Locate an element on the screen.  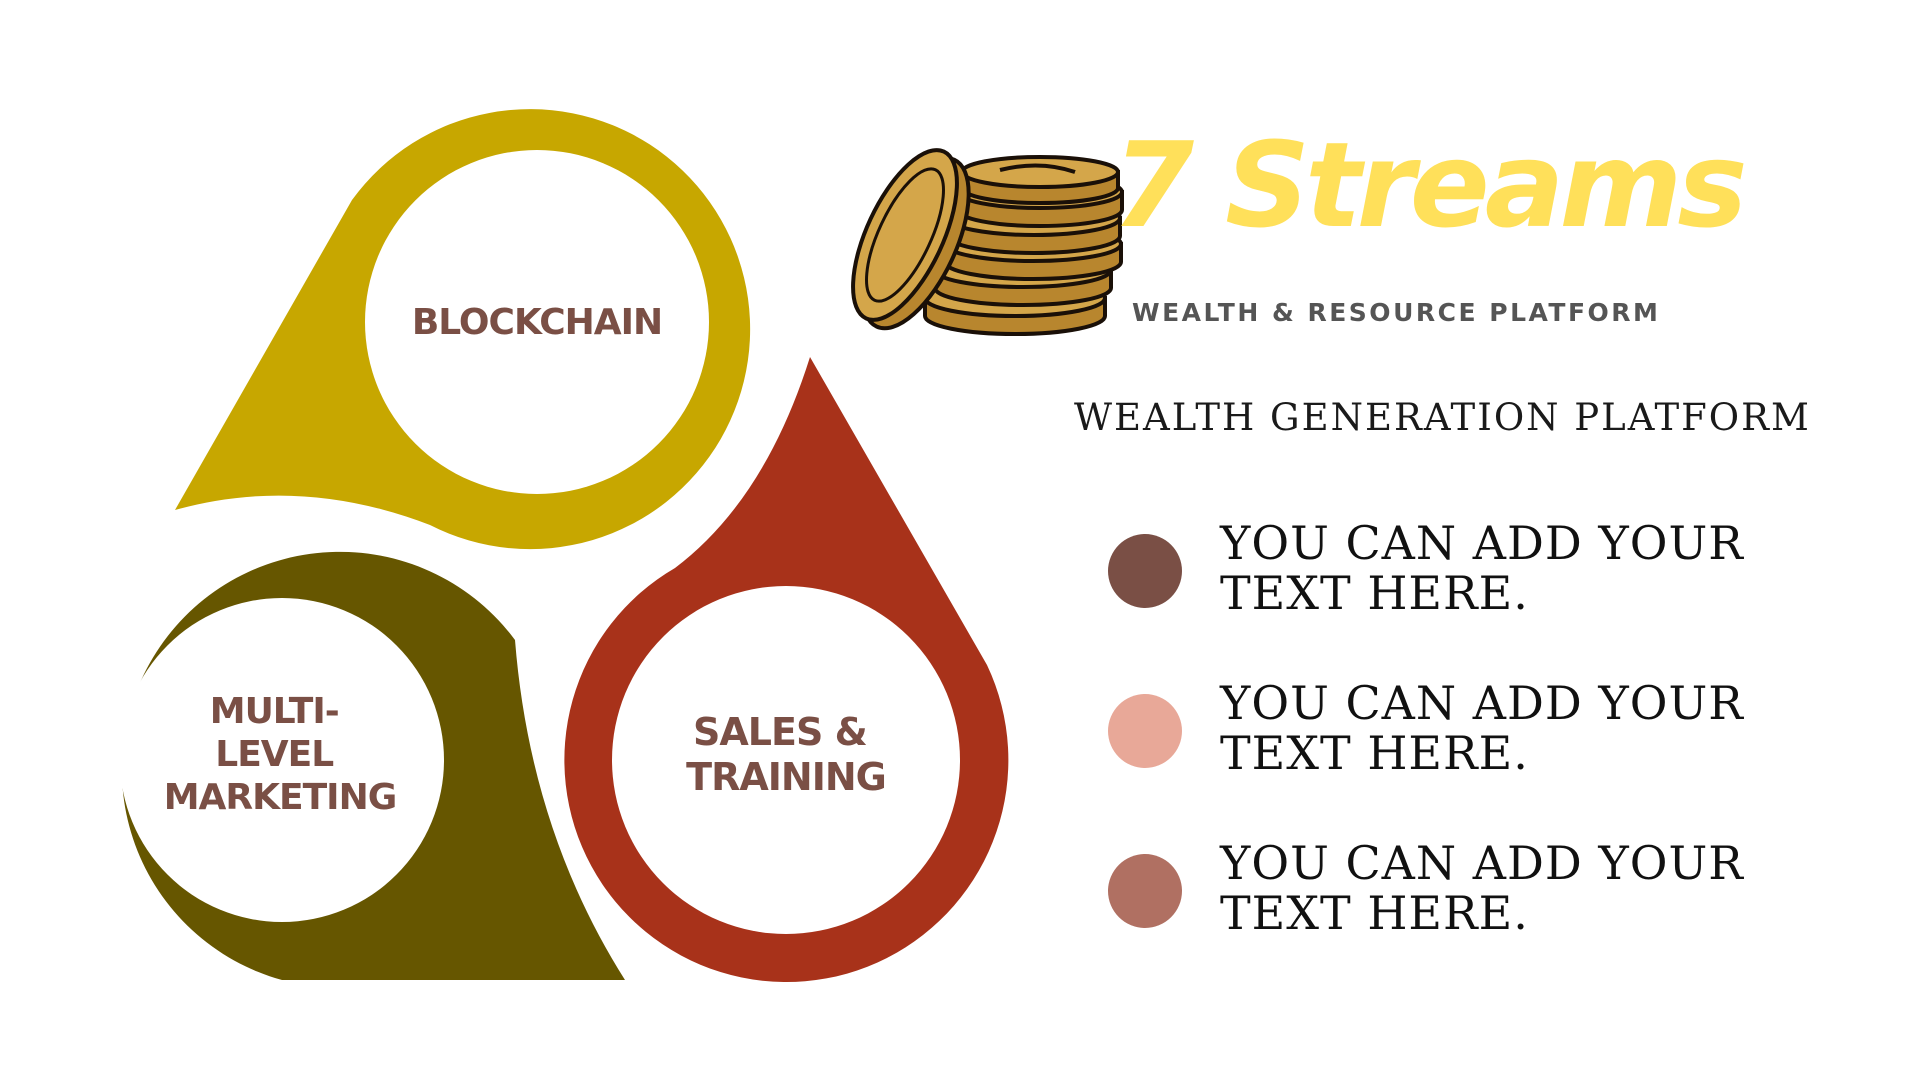
petal-sales-label-line: TRAINING is located at coordinates (786, 777).